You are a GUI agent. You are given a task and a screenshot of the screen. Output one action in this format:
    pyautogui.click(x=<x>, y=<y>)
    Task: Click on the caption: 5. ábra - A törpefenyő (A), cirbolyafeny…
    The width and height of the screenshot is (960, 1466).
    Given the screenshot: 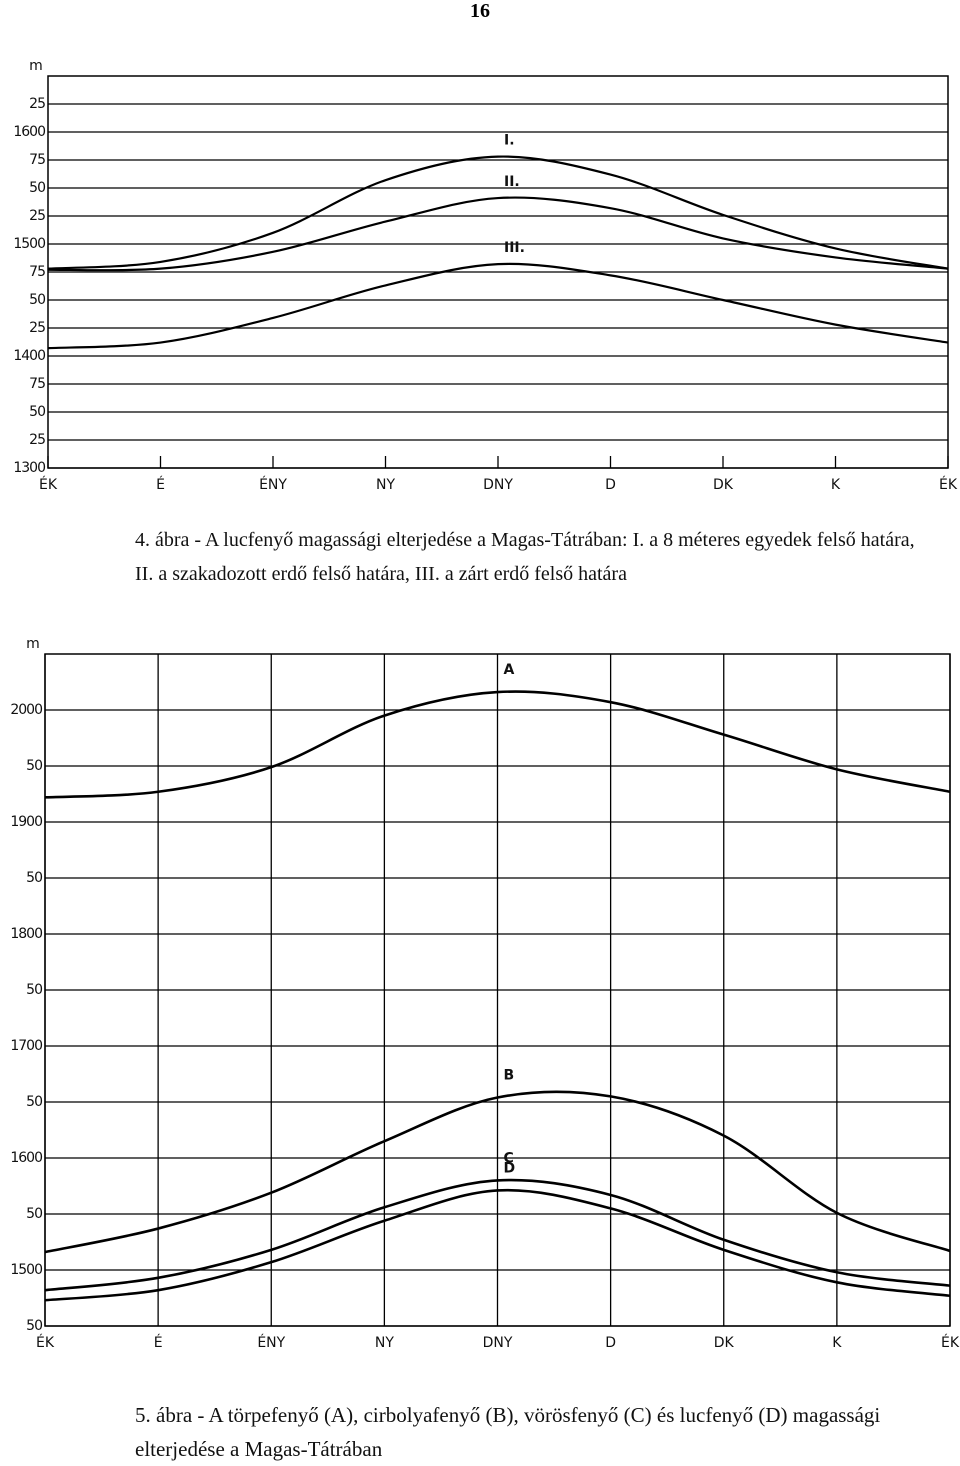 What is the action you would take?
    pyautogui.click(x=508, y=1432)
    